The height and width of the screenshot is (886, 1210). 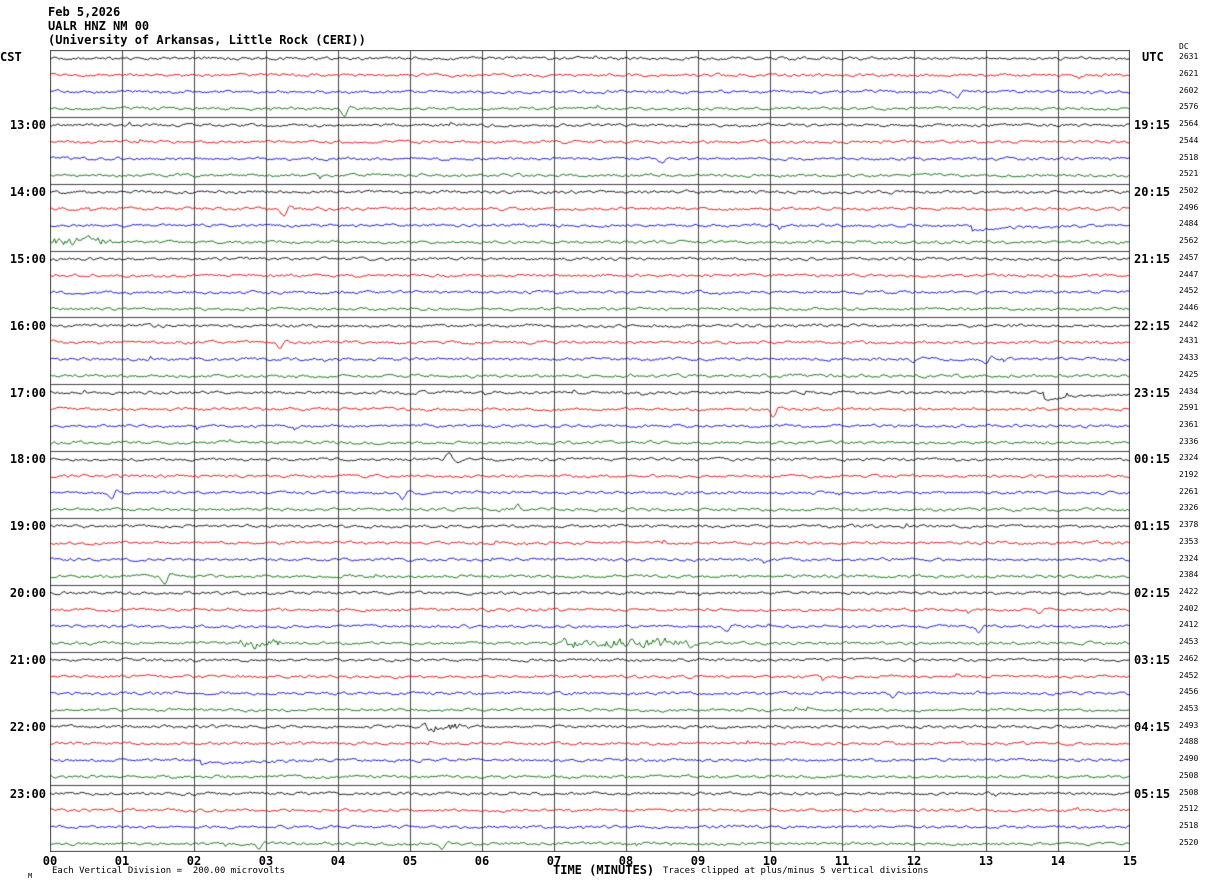 I want to click on cst-time-label: 21:00, so click(x=27, y=659).